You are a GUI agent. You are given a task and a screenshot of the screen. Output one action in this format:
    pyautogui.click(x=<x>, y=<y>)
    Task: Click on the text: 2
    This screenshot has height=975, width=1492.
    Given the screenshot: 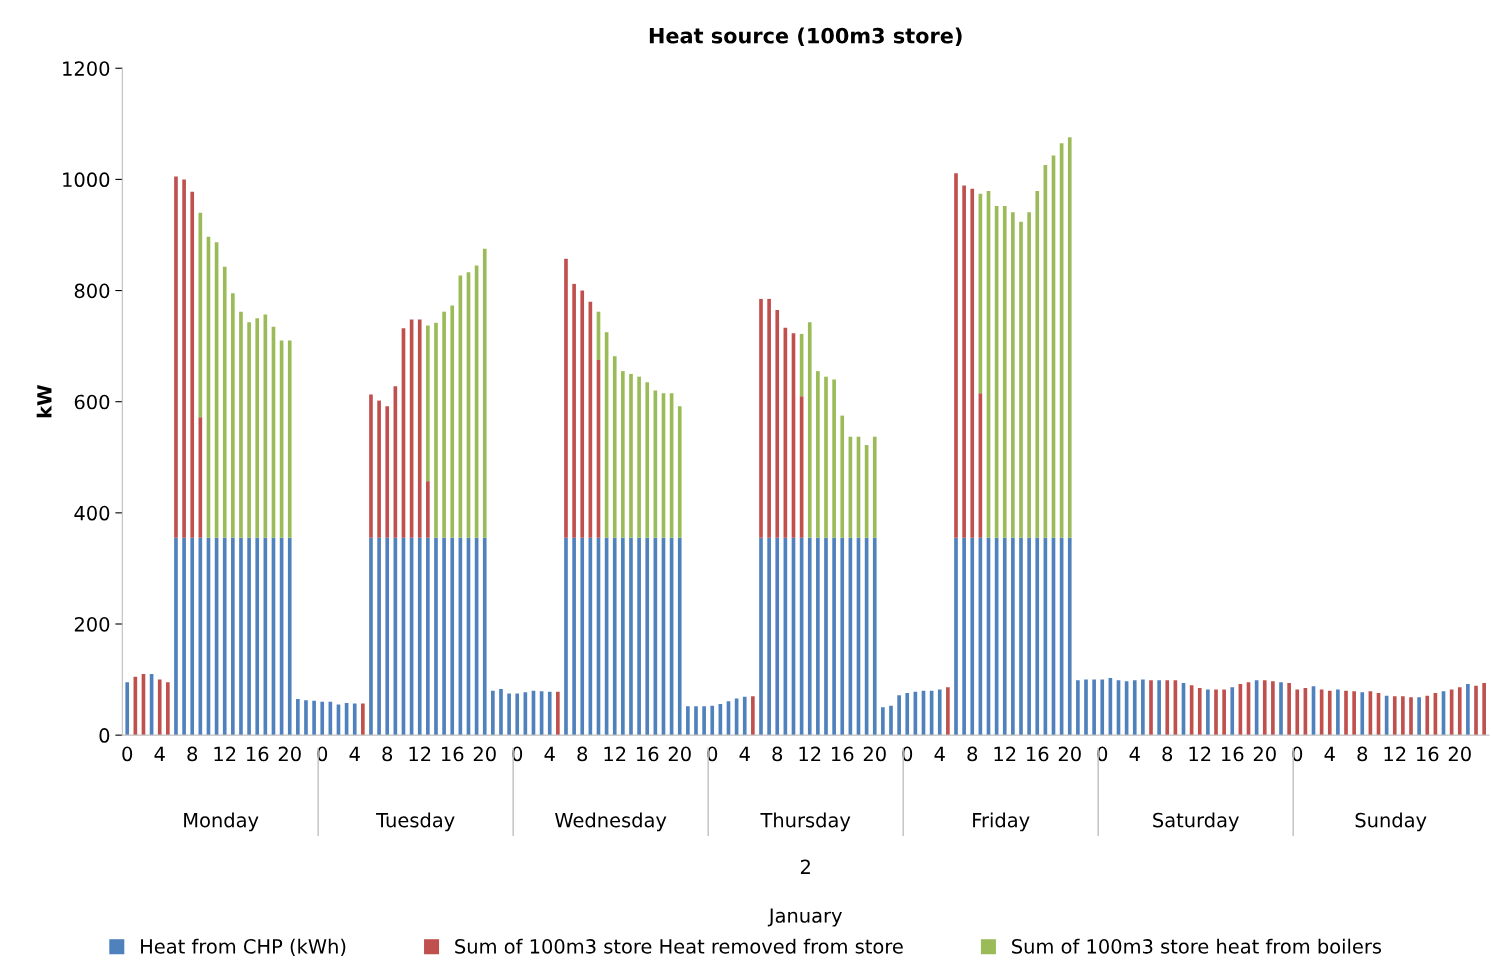 What is the action you would take?
    pyautogui.click(x=805, y=866)
    